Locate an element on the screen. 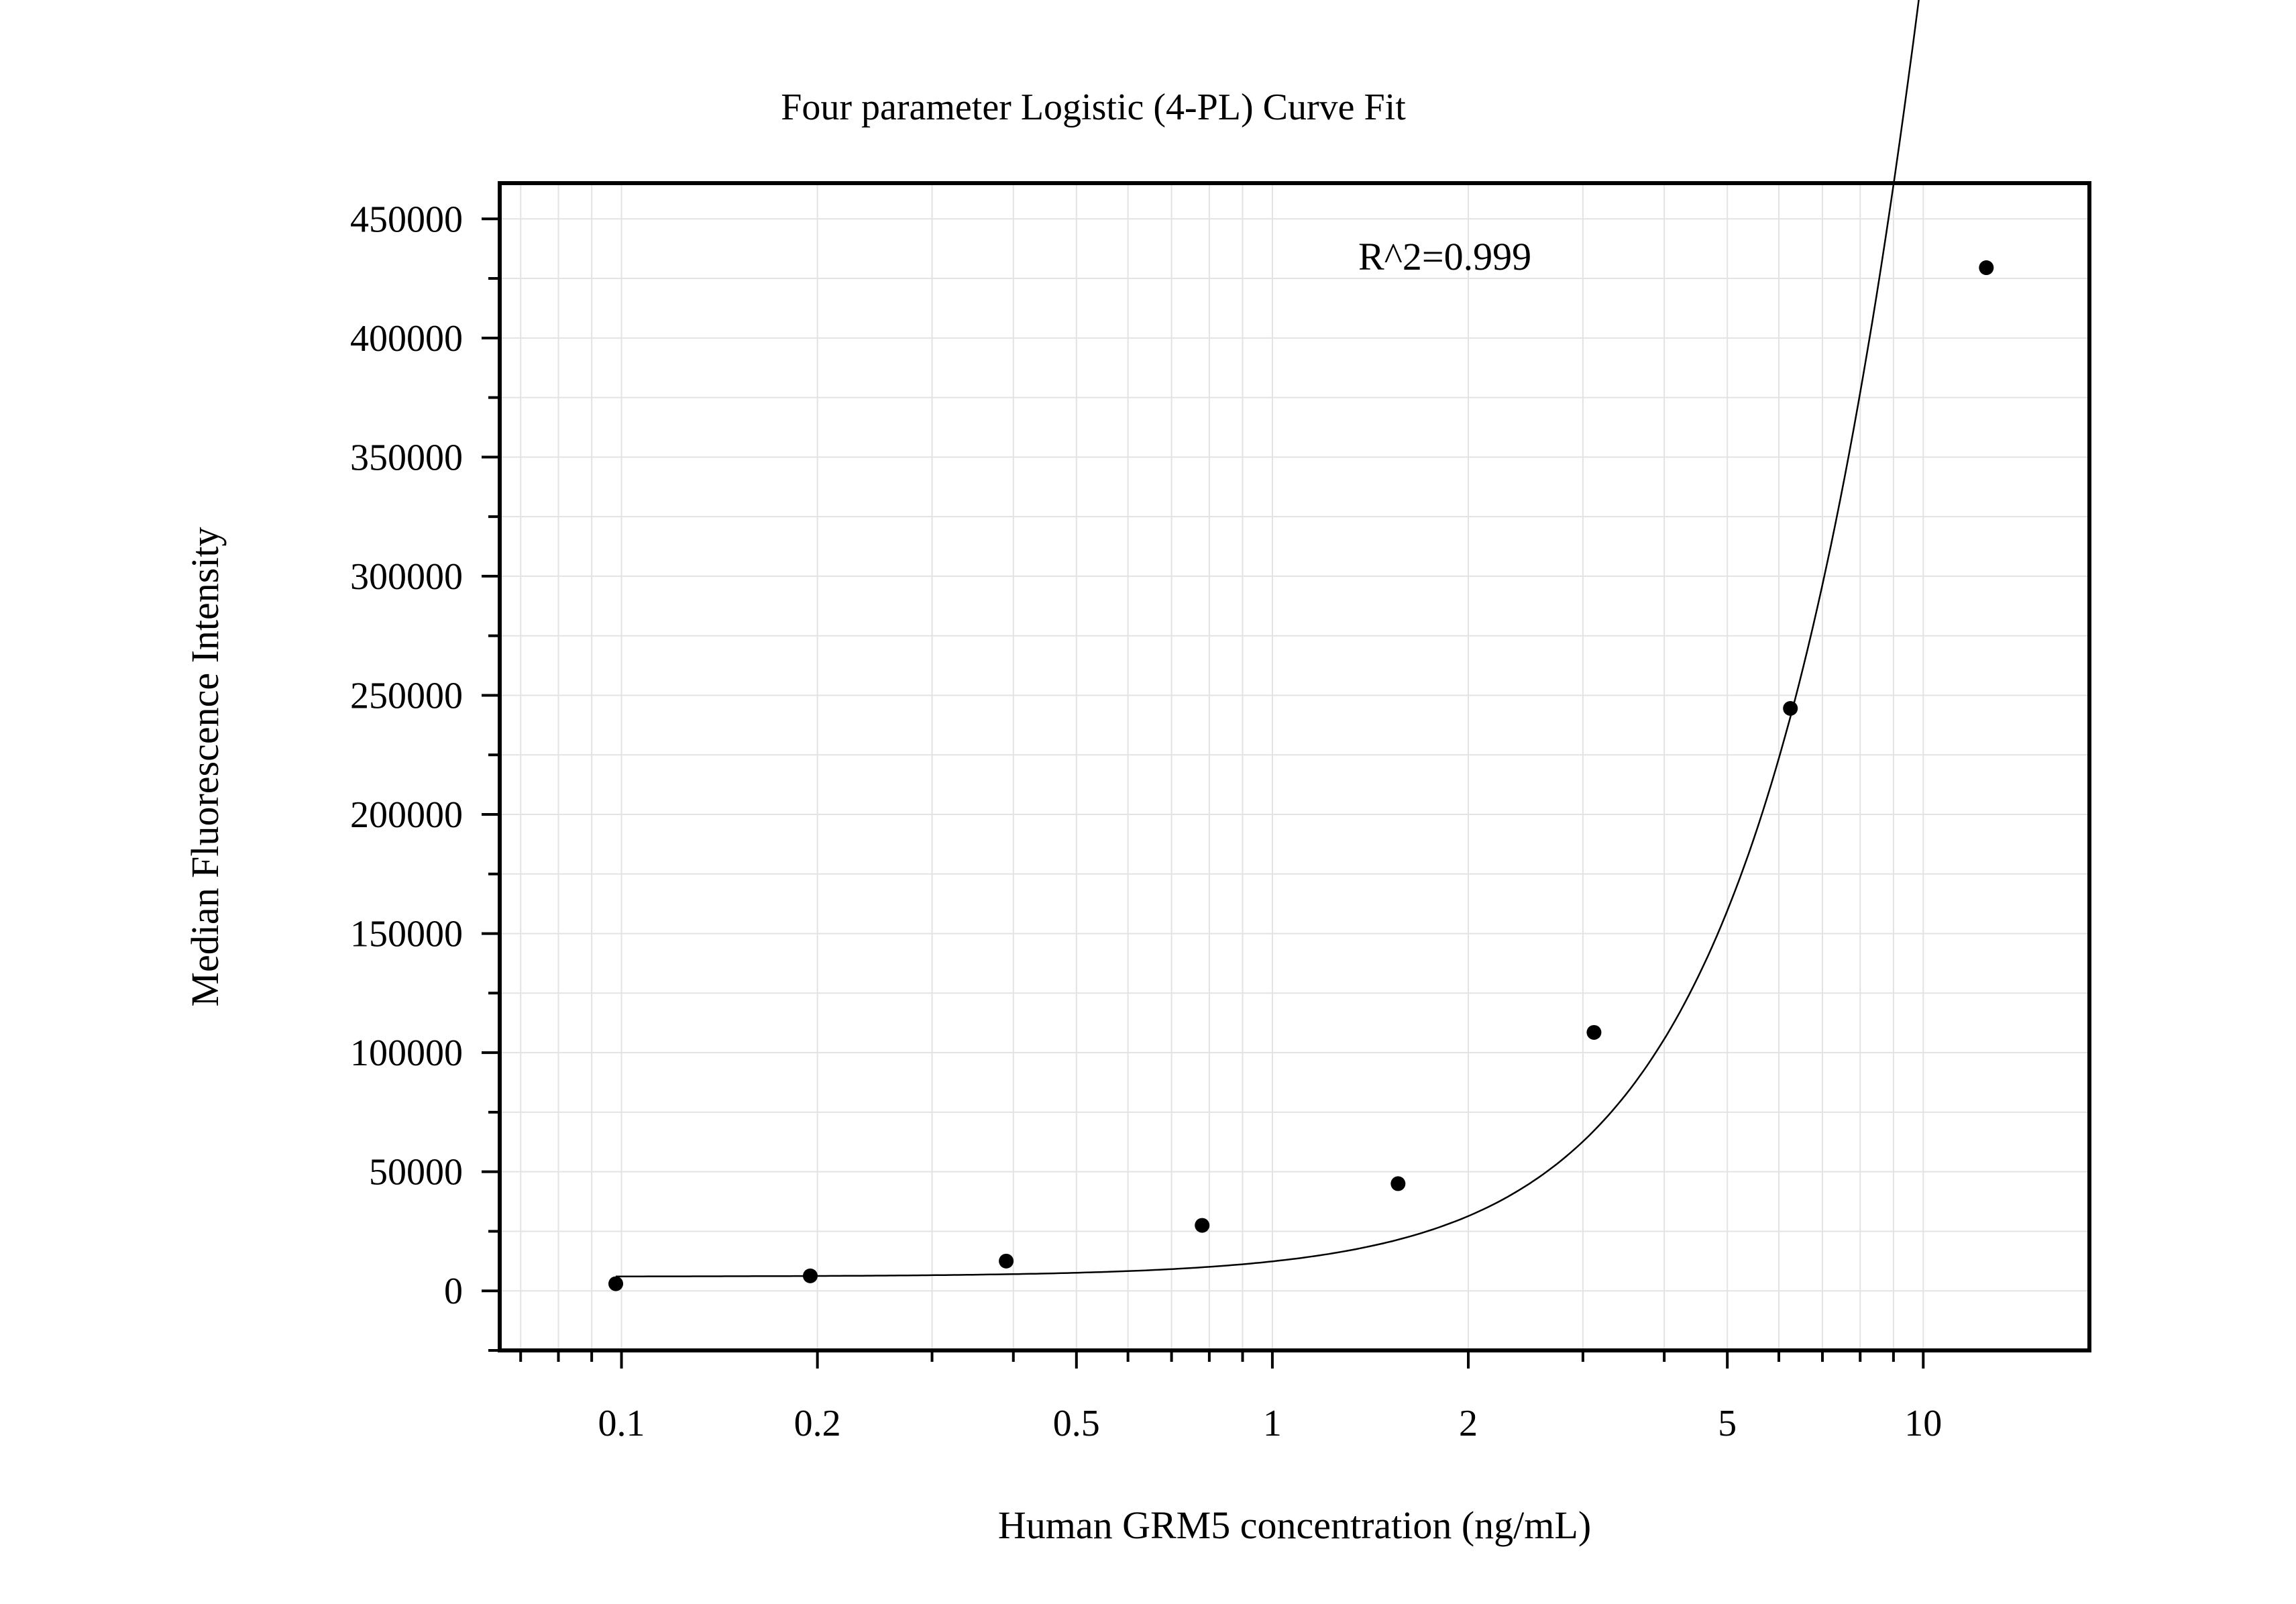 The width and height of the screenshot is (2296, 1604). y-tick-label: 250000 is located at coordinates (406, 696).